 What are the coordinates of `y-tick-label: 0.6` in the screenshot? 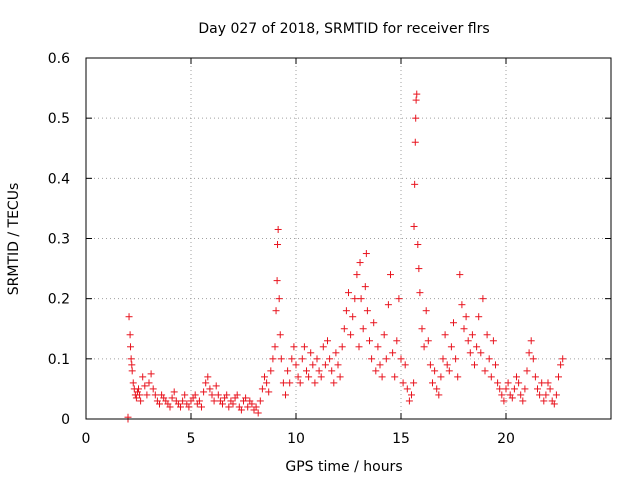 It's located at (59, 59).